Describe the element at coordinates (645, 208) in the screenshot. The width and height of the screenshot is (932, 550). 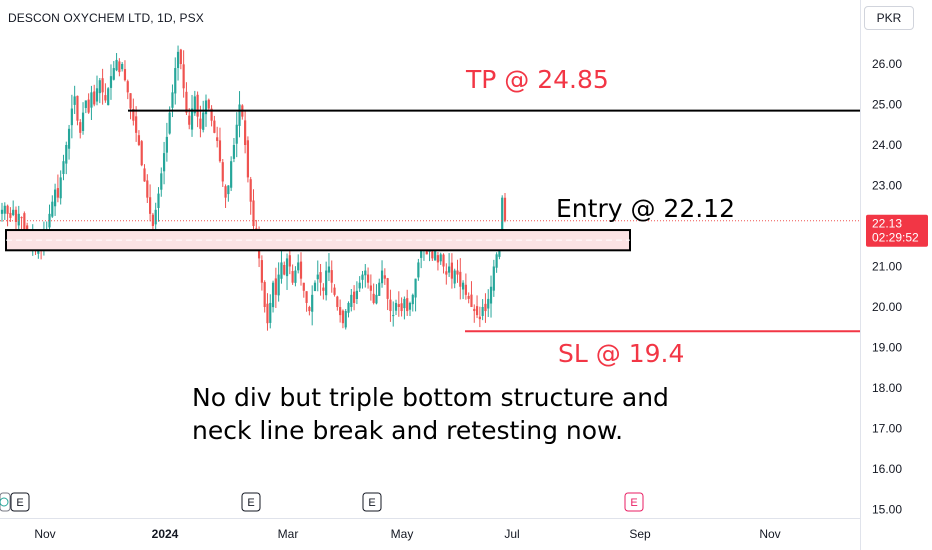
I see `entry-label: Entry @ 22.12` at that location.